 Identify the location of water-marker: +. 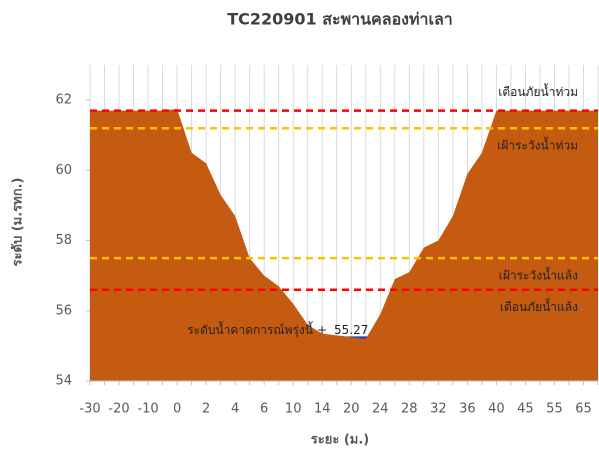
(322, 330).